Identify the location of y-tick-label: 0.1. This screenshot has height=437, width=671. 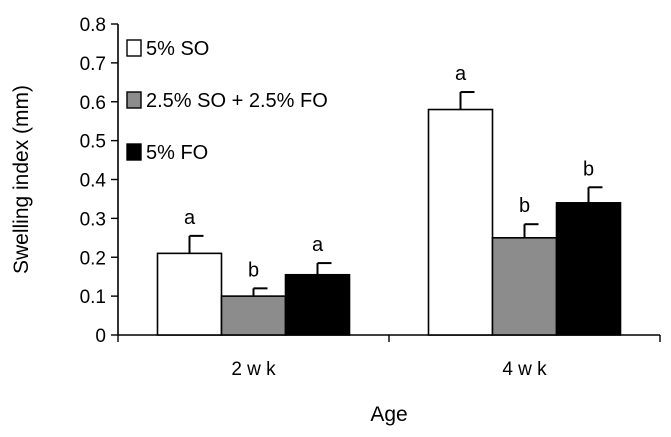
(93, 297).